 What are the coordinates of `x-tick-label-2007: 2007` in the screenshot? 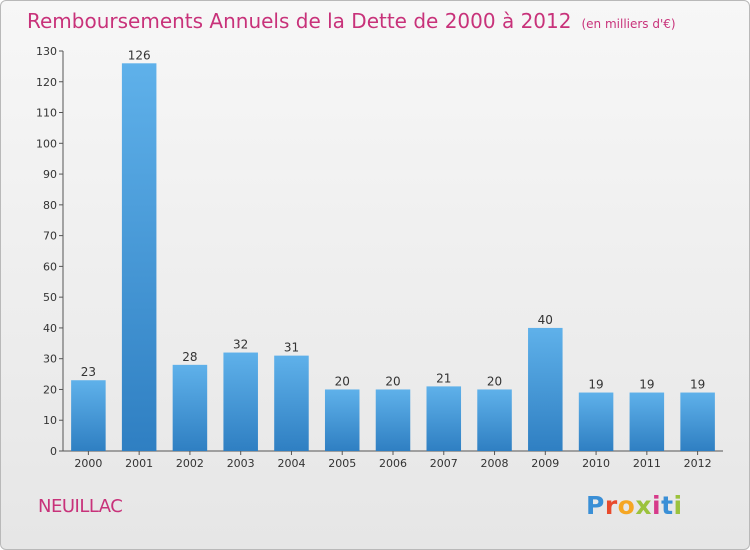 It's located at (444, 463).